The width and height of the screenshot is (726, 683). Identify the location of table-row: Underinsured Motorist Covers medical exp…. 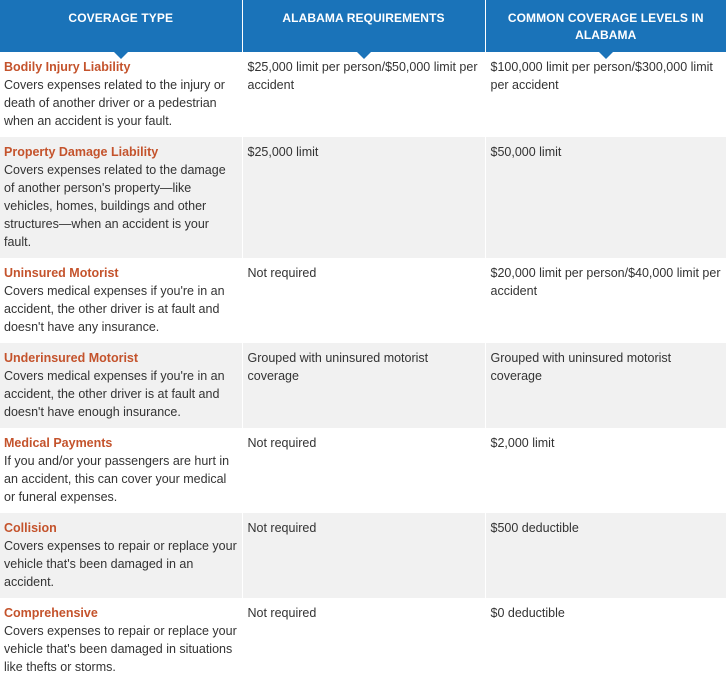
(363, 385).